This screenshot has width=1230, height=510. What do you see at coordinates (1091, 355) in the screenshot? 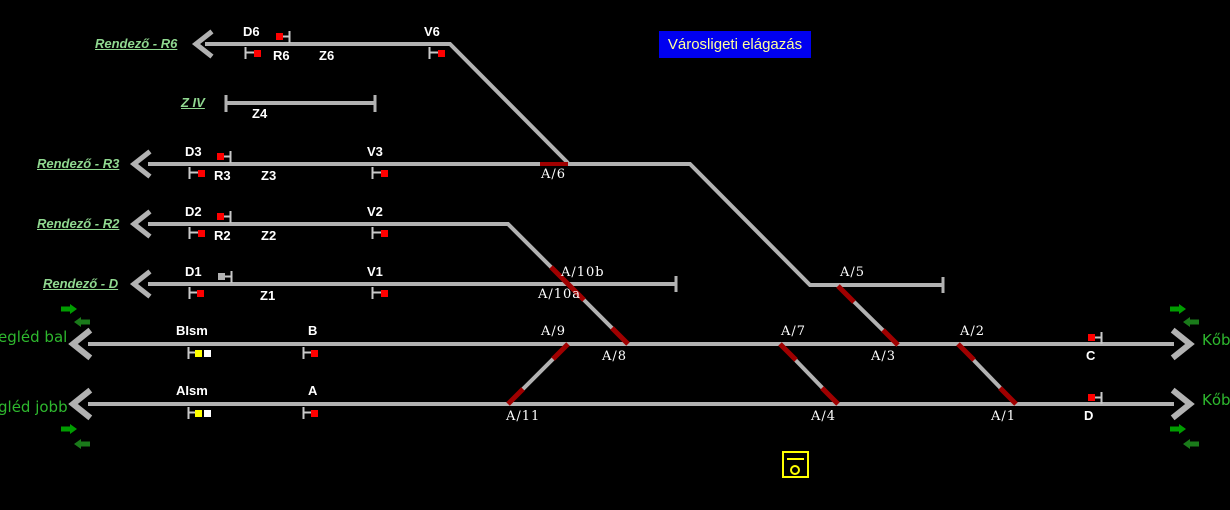
I see `label-signal-c: C` at bounding box center [1091, 355].